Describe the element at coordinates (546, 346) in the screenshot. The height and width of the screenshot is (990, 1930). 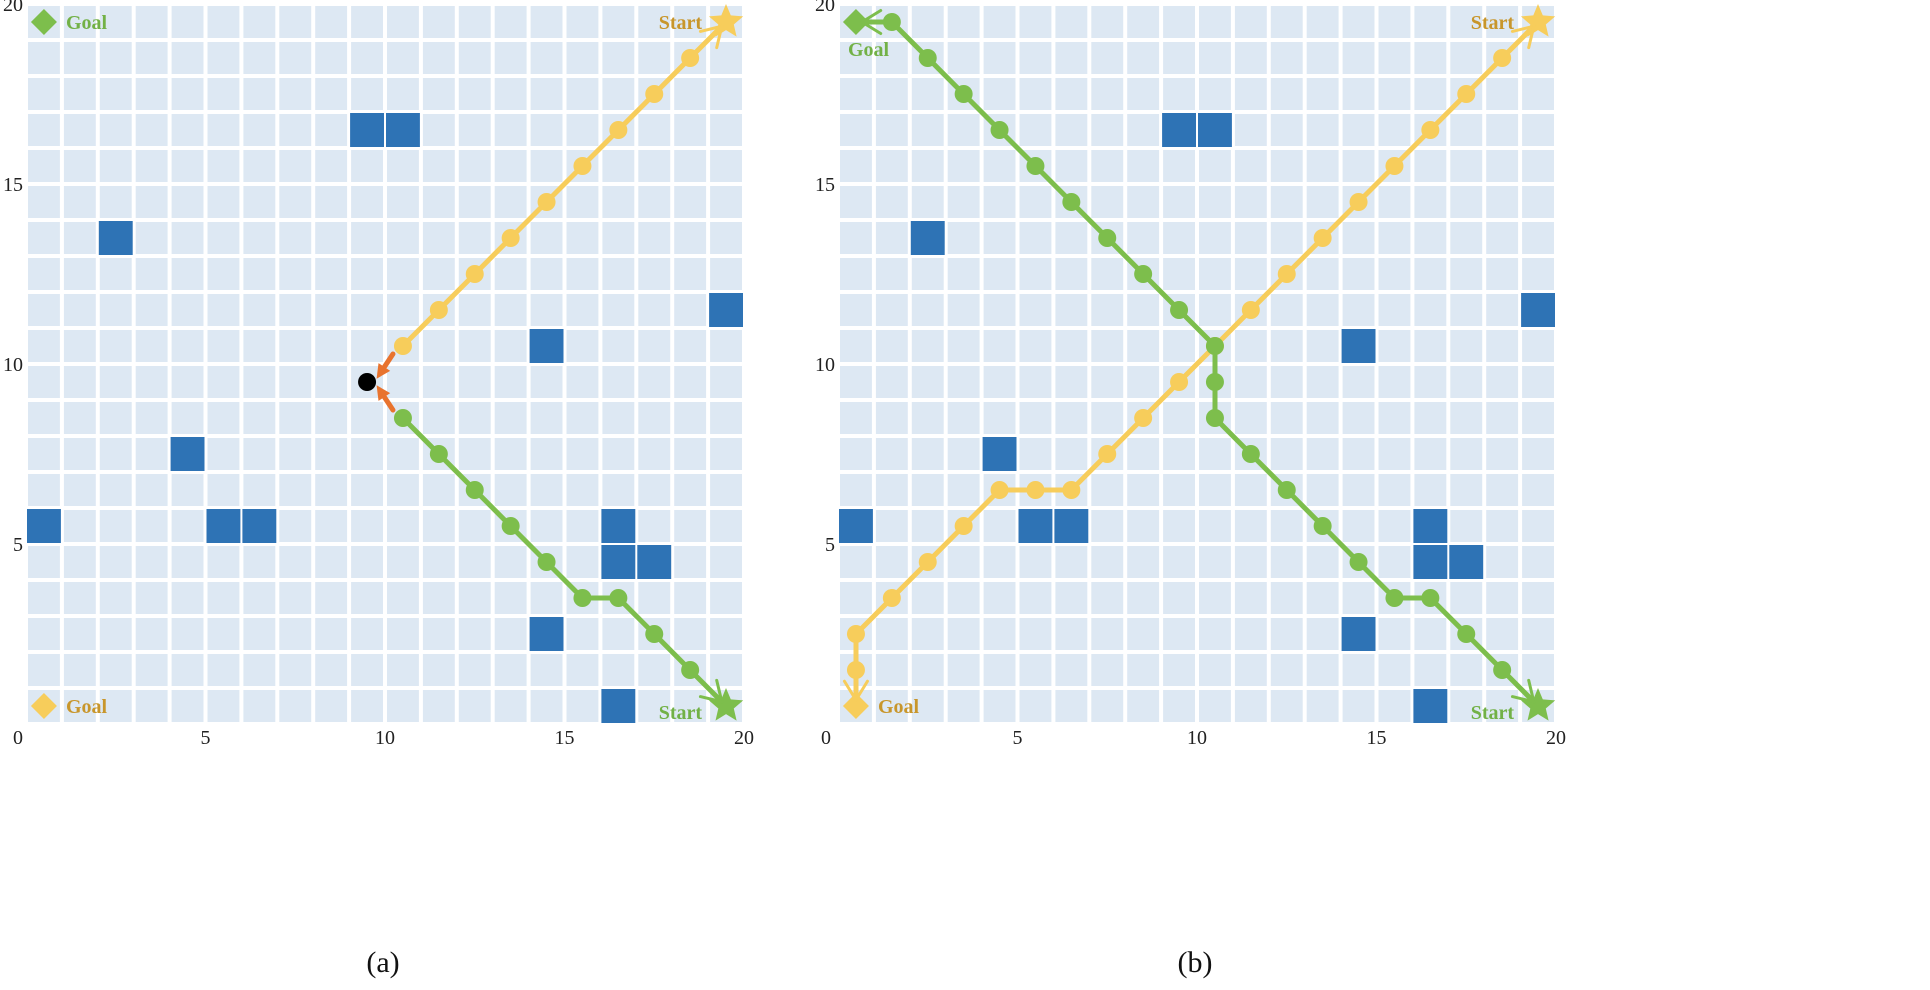
I see `obstacle-cell` at that location.